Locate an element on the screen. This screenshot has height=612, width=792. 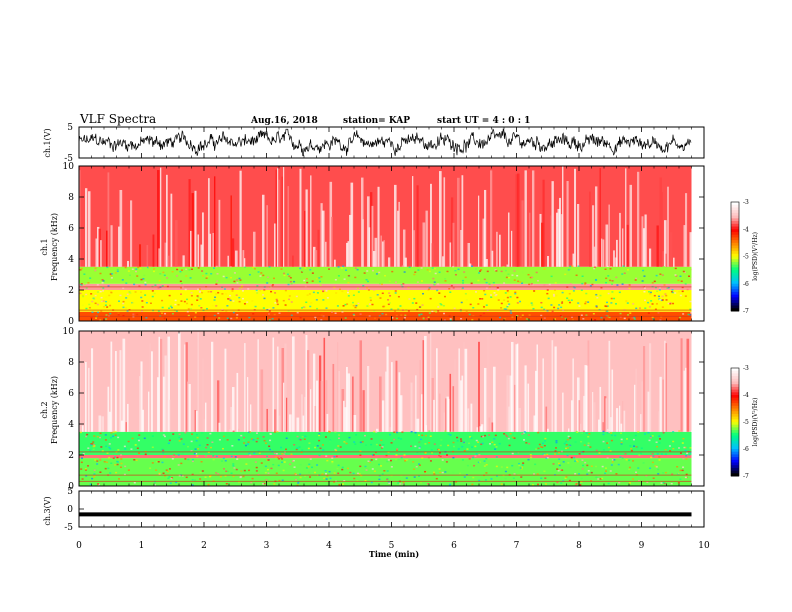
y-tick-label: 4 is located at coordinates (71, 425).